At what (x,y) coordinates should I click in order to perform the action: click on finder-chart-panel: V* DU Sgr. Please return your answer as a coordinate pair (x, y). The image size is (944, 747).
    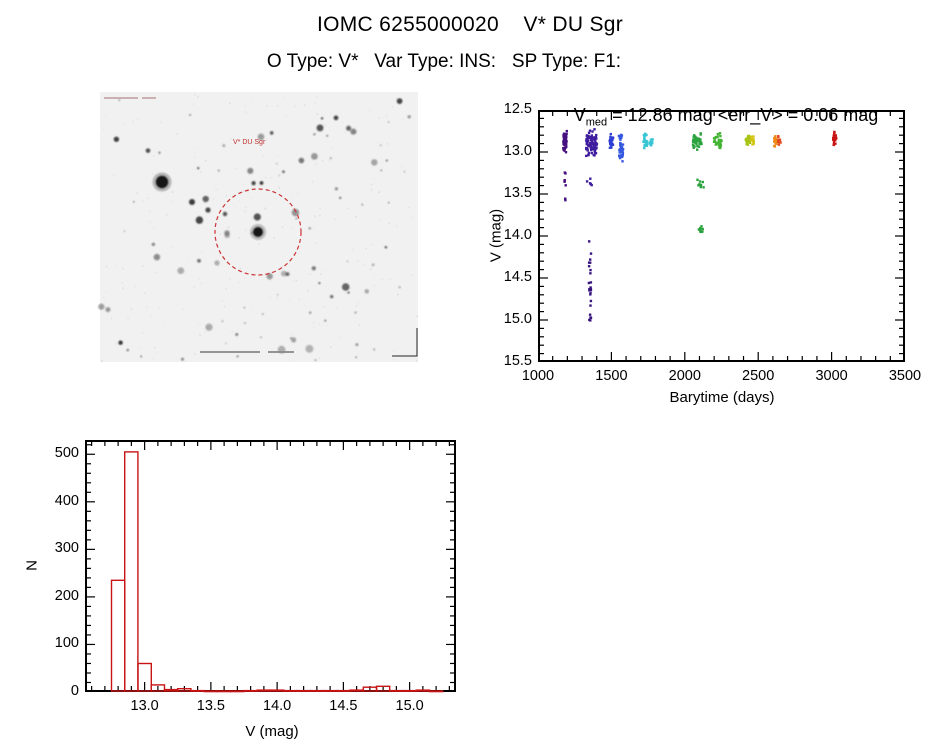
    Looking at the image, I should click on (258, 227).